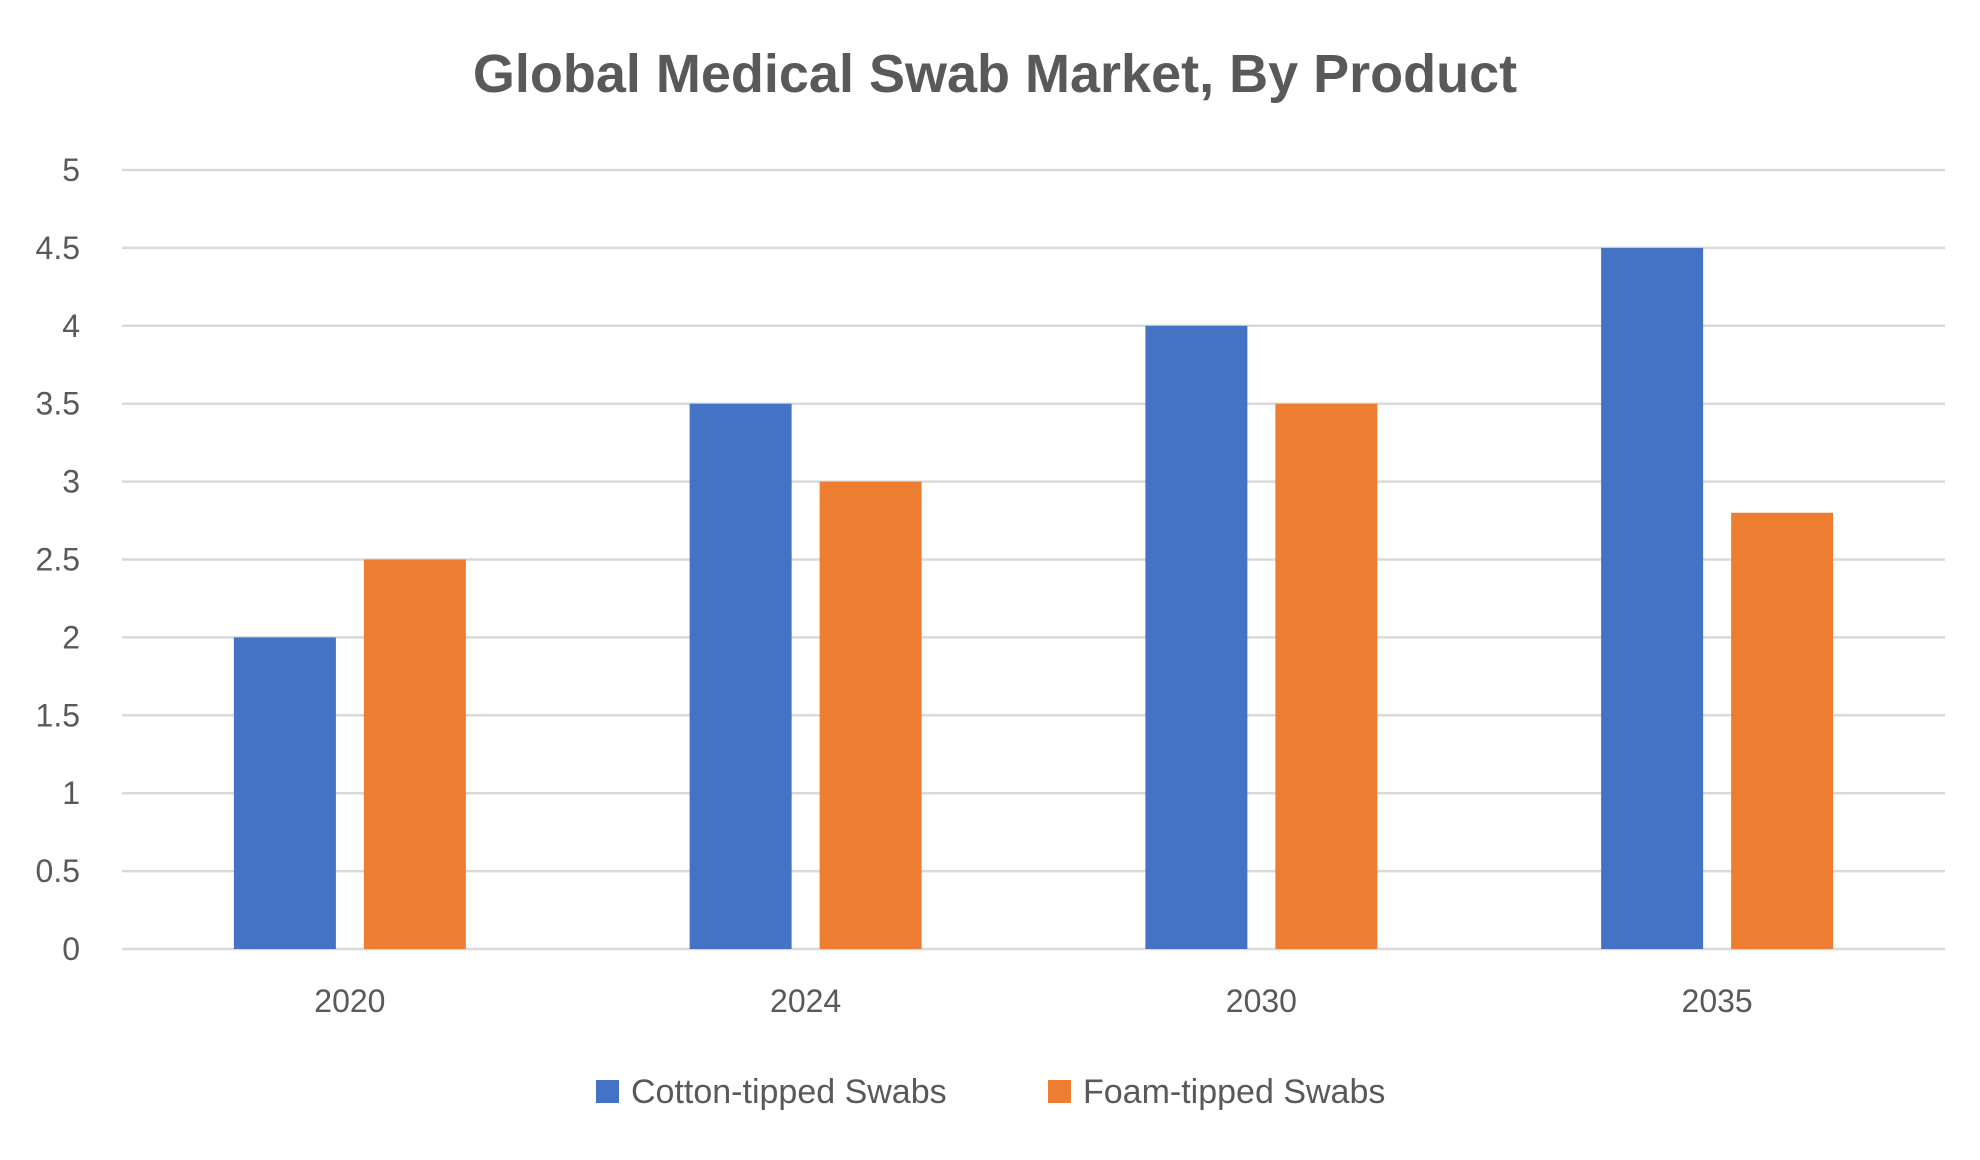 The width and height of the screenshot is (1980, 1160). I want to click on y-tick-label: 0, so click(71, 949).